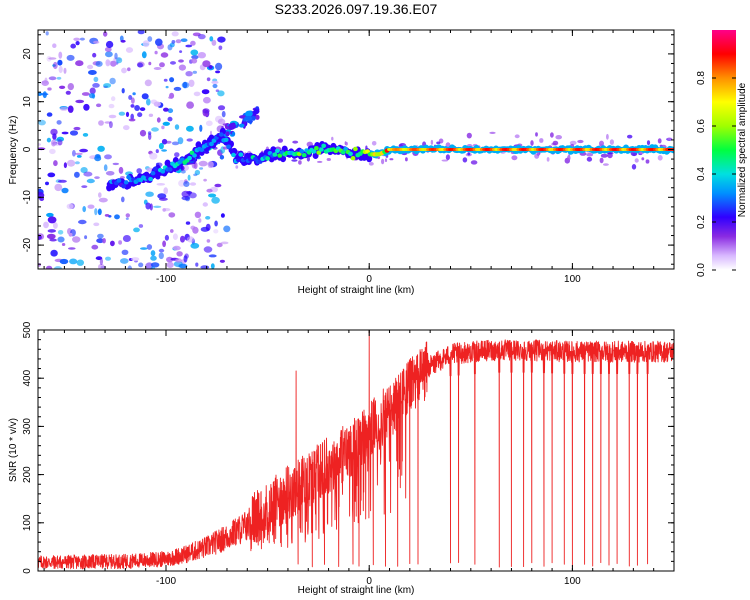 The height and width of the screenshot is (600, 750). What do you see at coordinates (369, 279) in the screenshot?
I see `x-tick-label: 0` at bounding box center [369, 279].